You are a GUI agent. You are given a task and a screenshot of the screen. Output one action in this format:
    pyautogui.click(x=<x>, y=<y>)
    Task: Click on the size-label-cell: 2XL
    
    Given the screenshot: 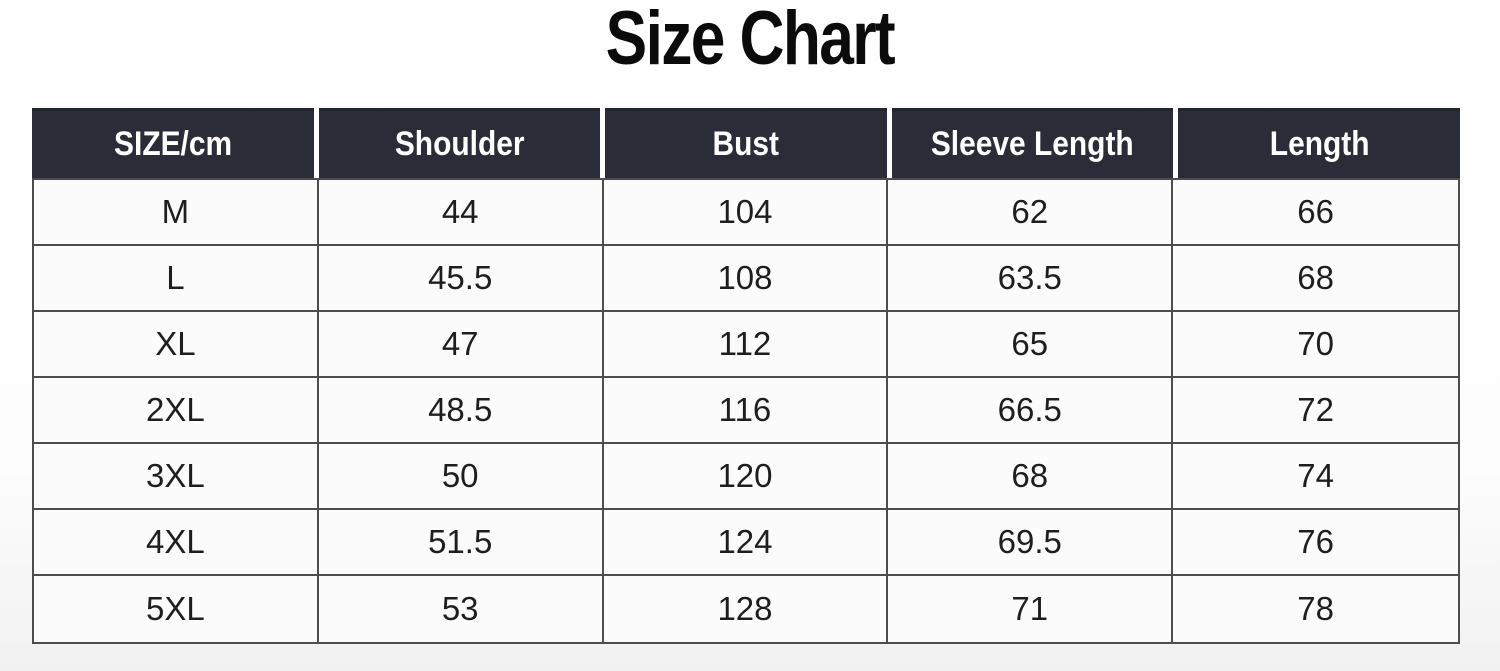 What is the action you would take?
    pyautogui.click(x=176, y=411)
    